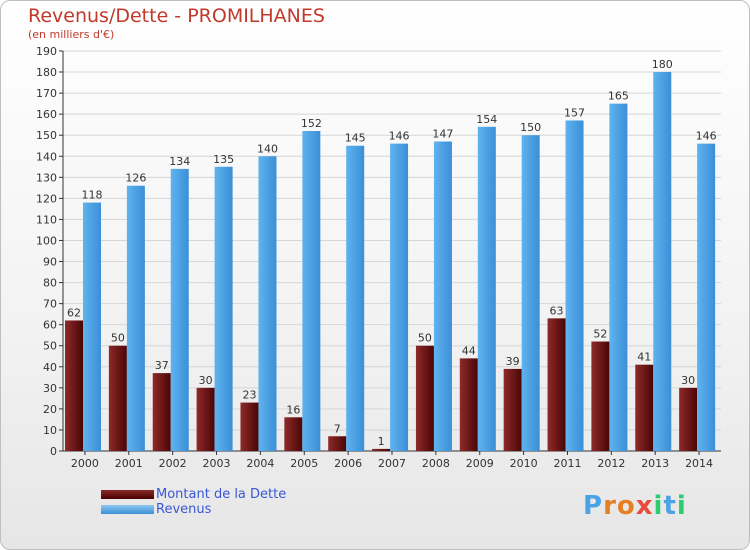  I want to click on data-label-dette-2006: 7, so click(337, 428).